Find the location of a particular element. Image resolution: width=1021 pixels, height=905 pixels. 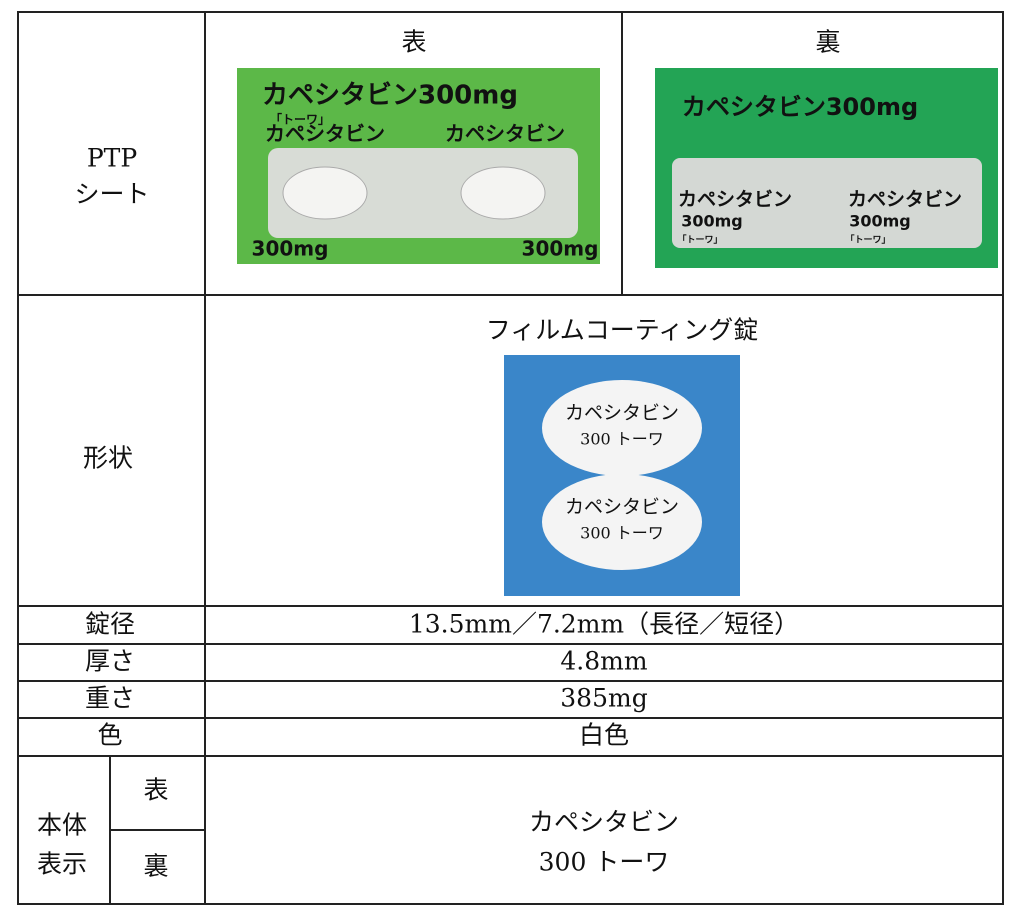

row-value: 白色 is located at coordinates (604, 735).